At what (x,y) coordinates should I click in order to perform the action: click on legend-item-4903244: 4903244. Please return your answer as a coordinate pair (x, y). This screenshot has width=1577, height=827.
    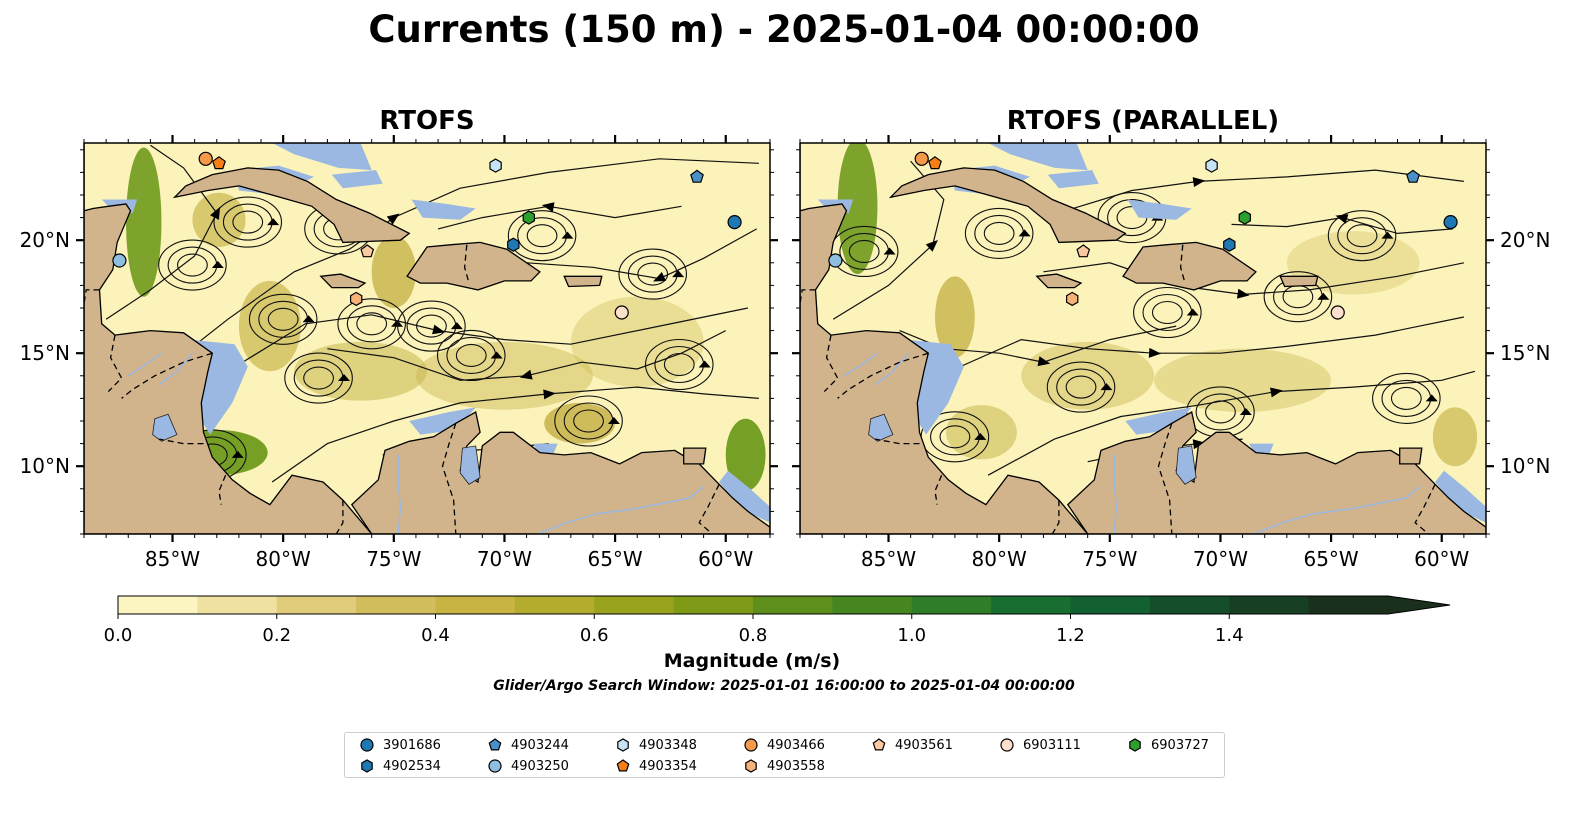
    Looking at the image, I should click on (528, 745).